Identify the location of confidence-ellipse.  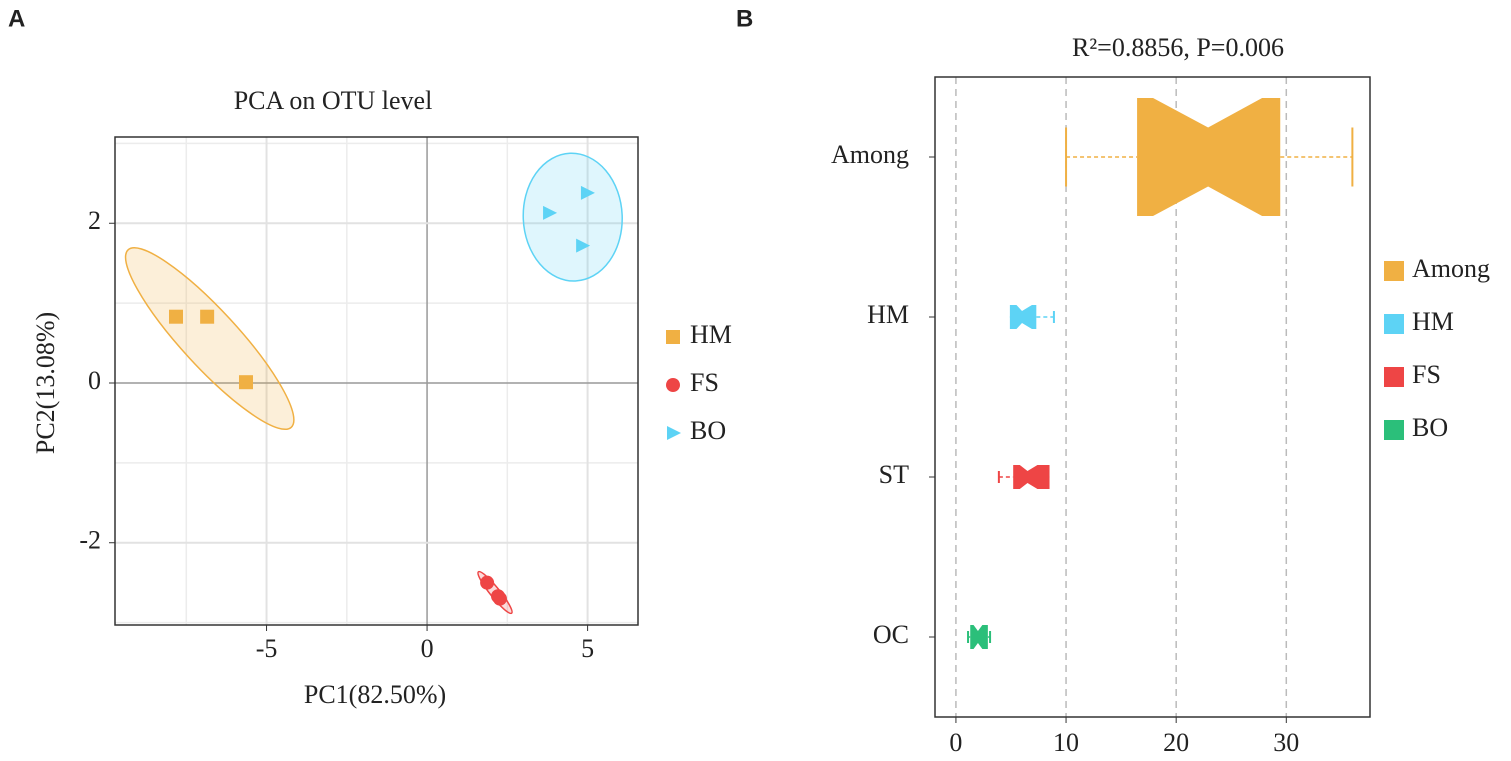
(572, 217).